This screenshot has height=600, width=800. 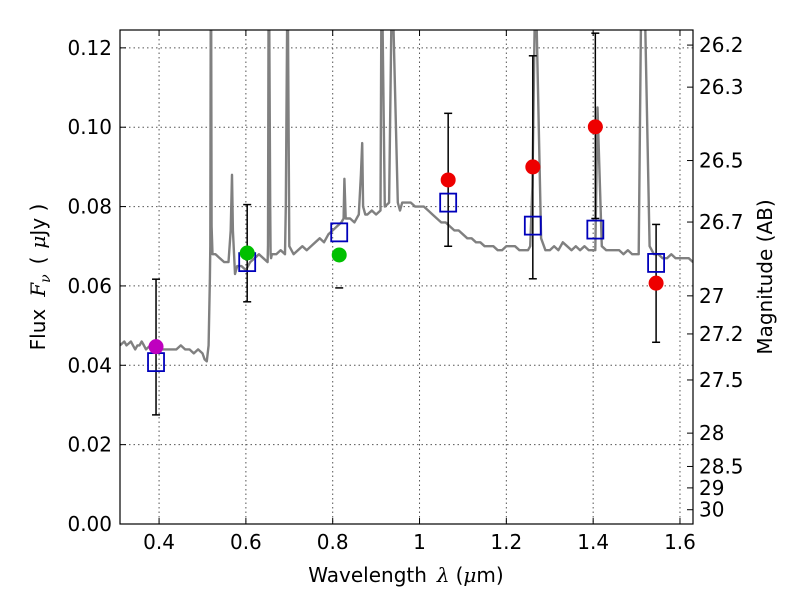 What do you see at coordinates (721, 87) in the screenshot?
I see `y2-tick-label-1: 26.3` at bounding box center [721, 87].